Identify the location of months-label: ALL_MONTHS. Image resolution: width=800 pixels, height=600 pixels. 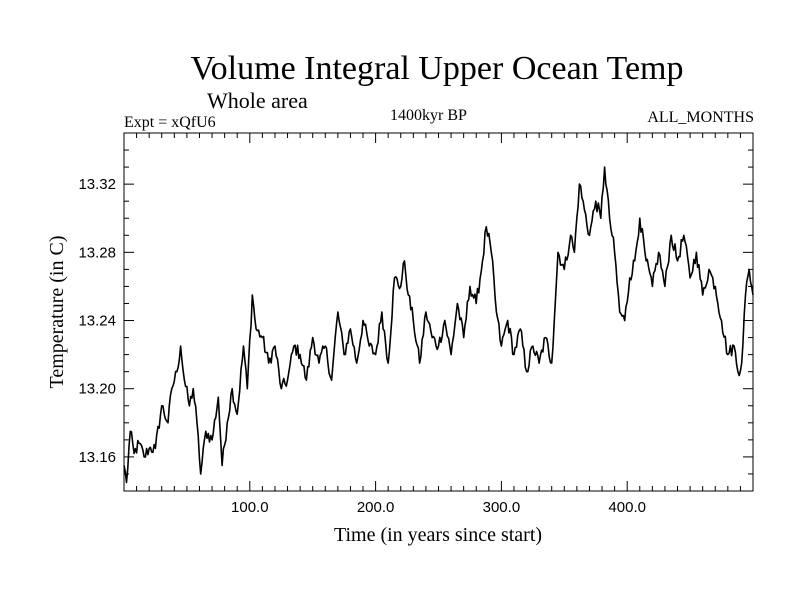
(700, 117).